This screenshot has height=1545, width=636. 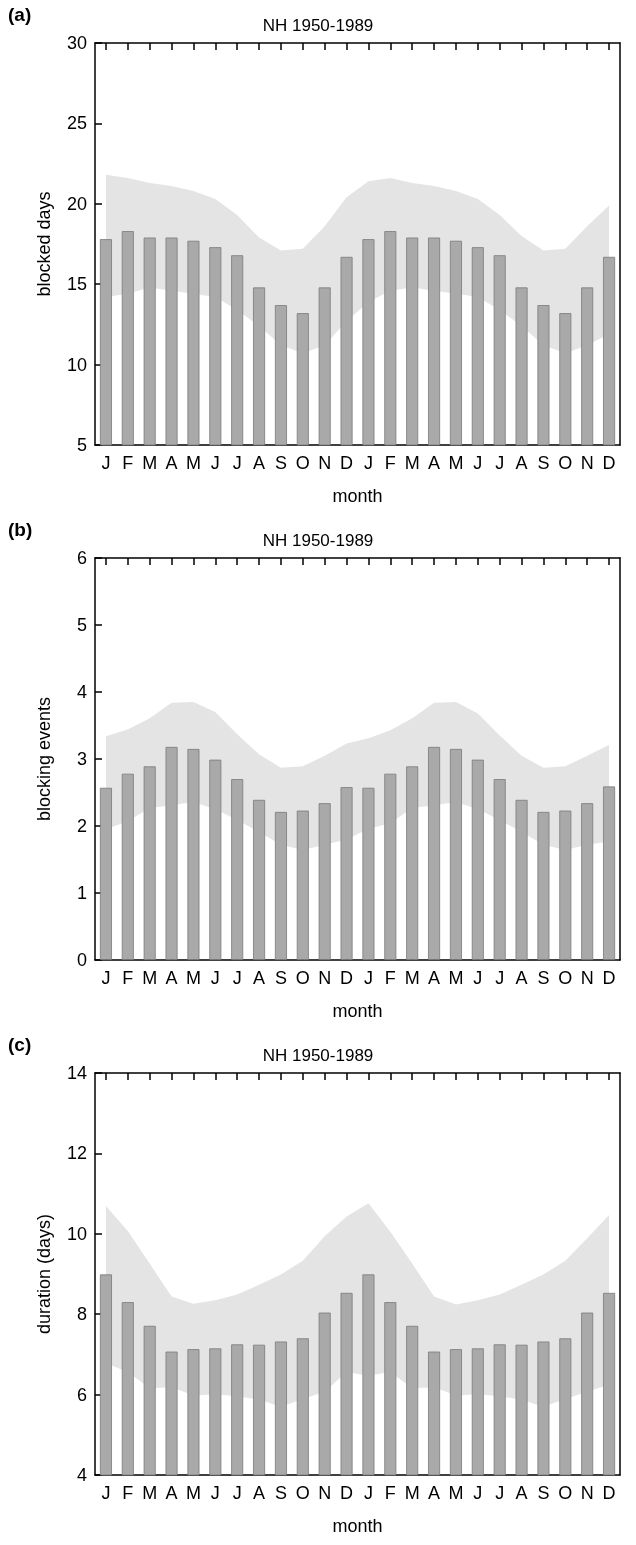 What do you see at coordinates (20, 1045) in the screenshot?
I see `text: (c)` at bounding box center [20, 1045].